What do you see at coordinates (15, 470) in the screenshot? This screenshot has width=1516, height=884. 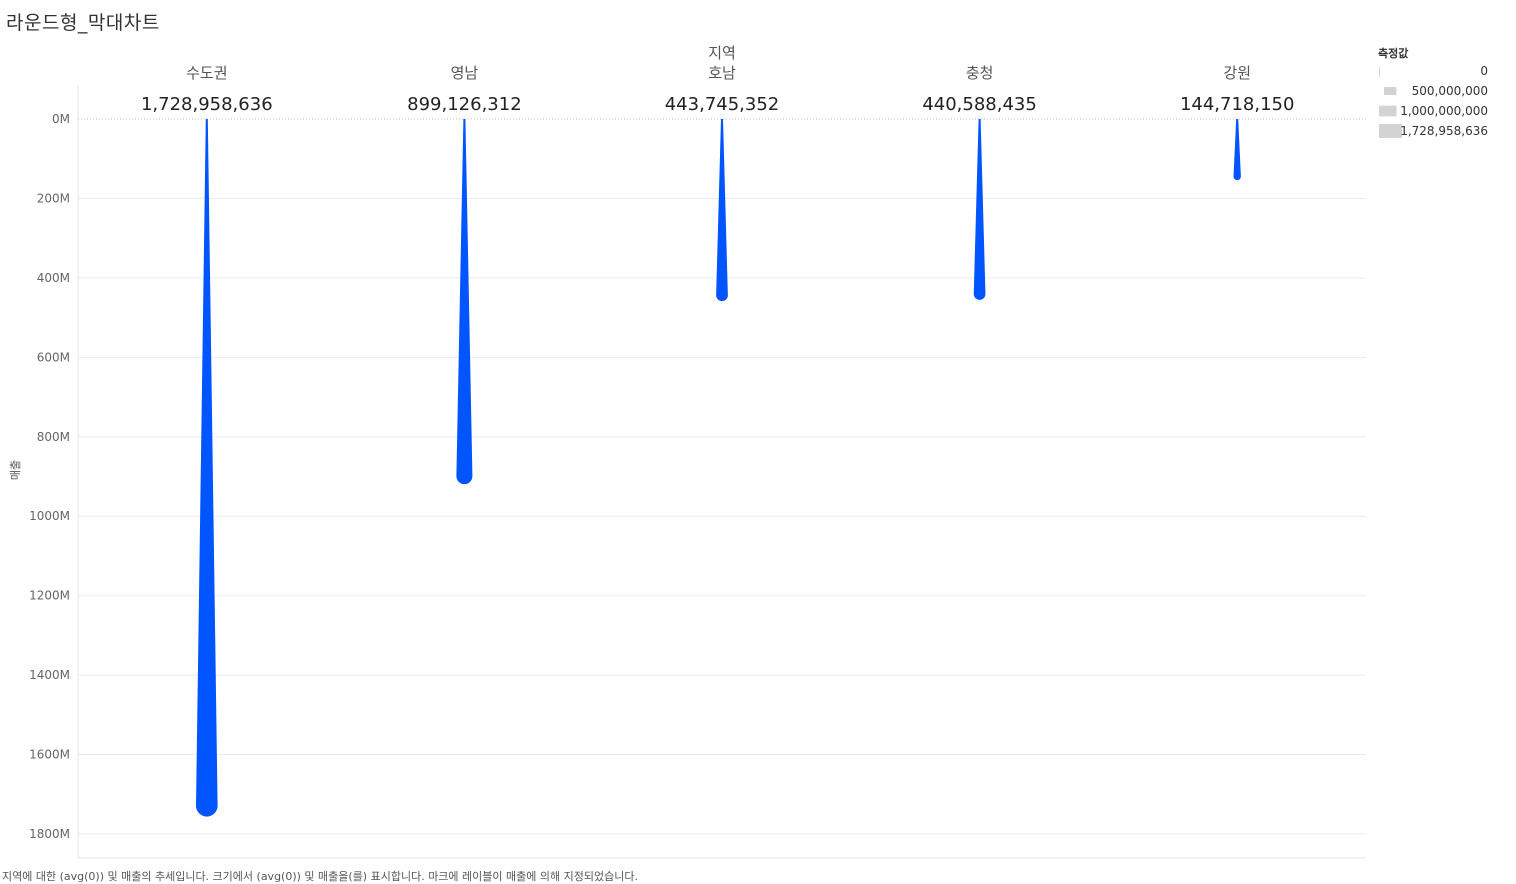 I see `y-axis-title: 매출` at bounding box center [15, 470].